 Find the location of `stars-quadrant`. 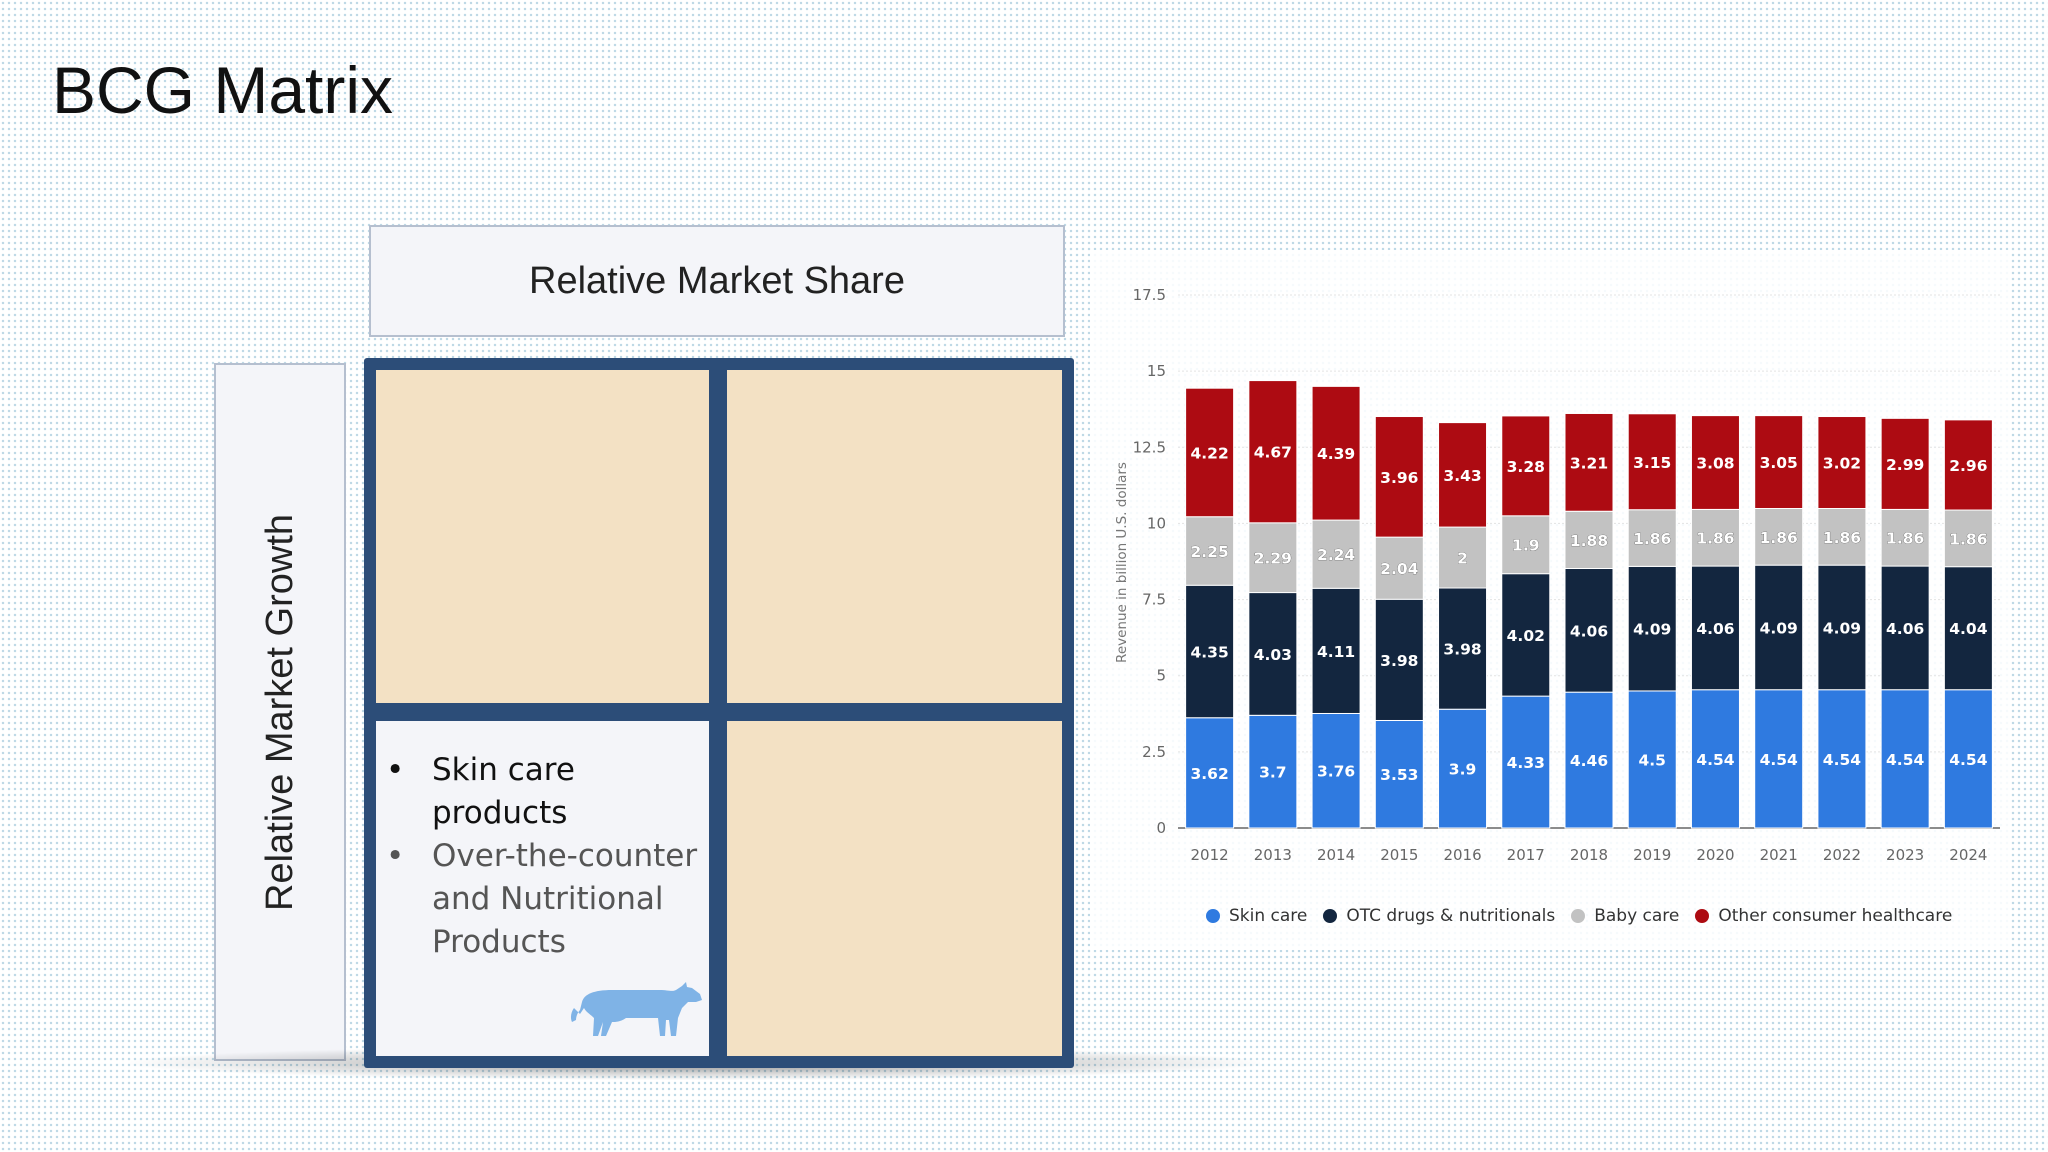

stars-quadrant is located at coordinates (894, 536).